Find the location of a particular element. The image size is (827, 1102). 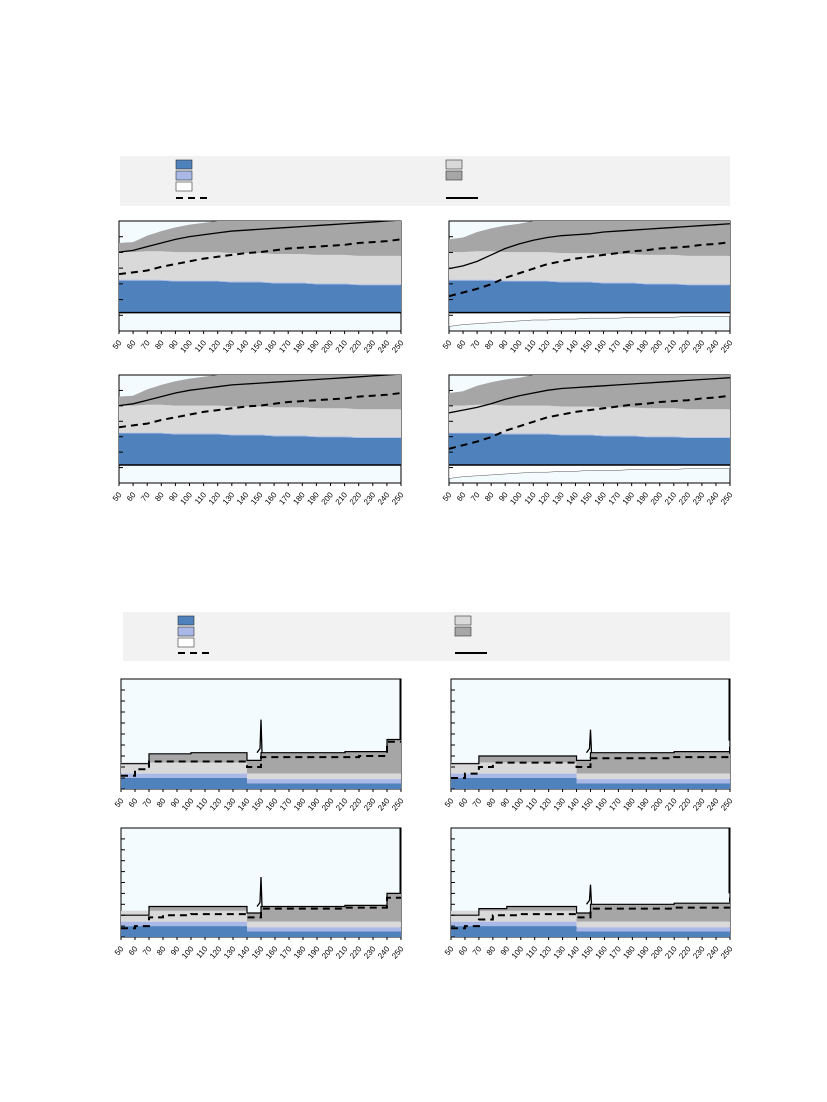

legend-swatch-light-blue is located at coordinates (186, 631).